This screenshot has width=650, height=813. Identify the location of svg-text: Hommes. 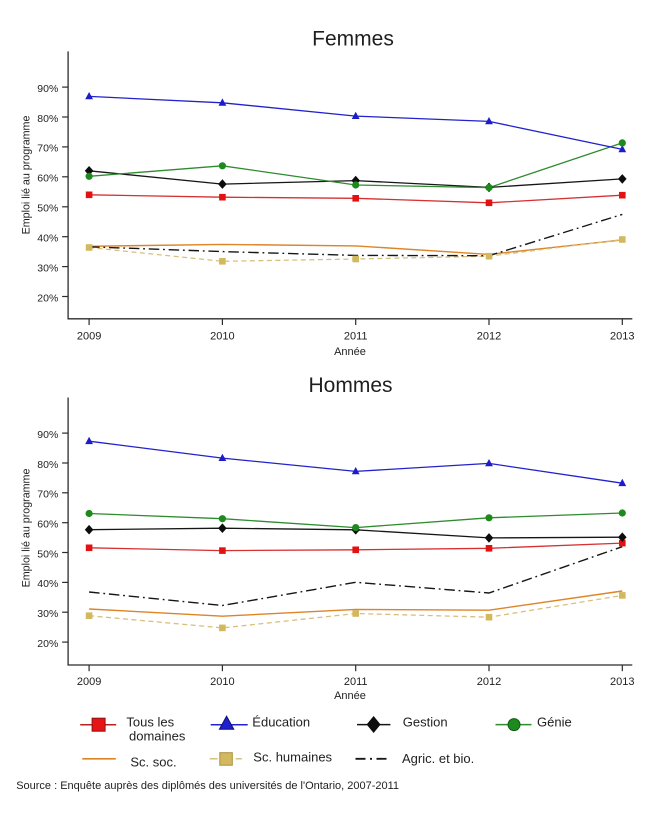
(350, 385).